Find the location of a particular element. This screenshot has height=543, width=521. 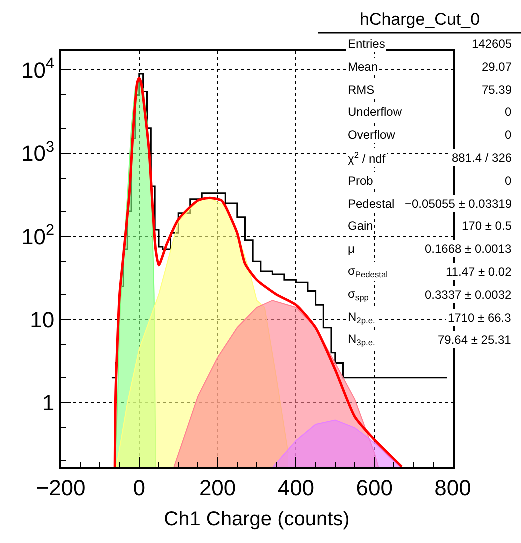

annotation: μ is located at coordinates (351, 249).